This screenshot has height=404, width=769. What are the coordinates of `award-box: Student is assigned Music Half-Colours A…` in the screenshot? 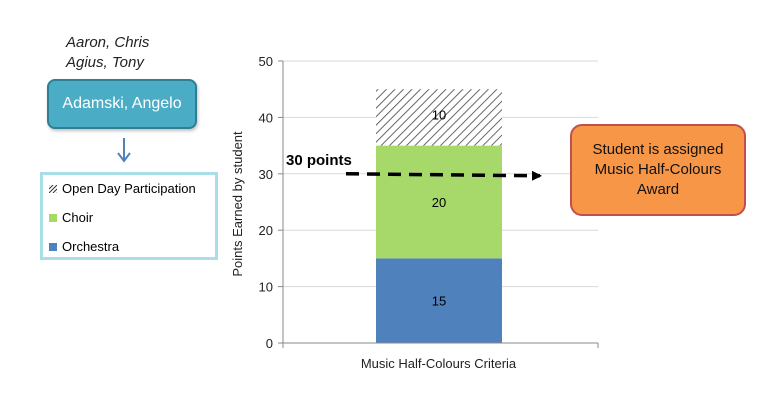 It's located at (658, 170).